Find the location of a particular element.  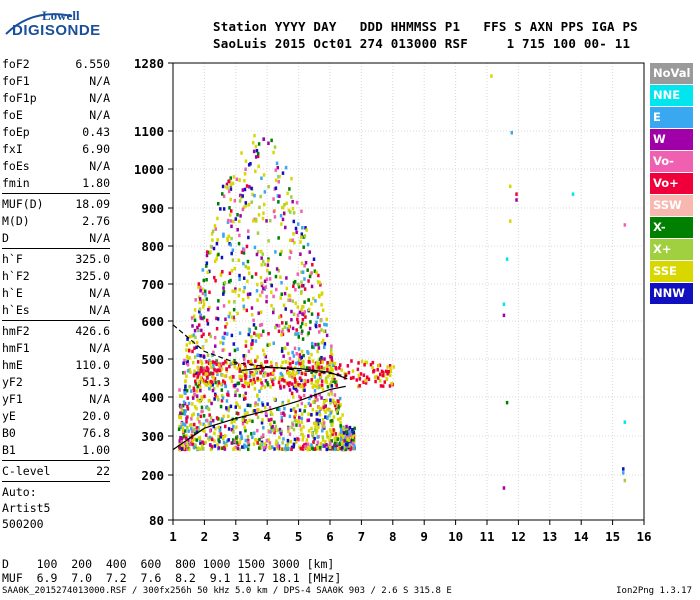

param-label: hmF2 is located at coordinates (16, 331).